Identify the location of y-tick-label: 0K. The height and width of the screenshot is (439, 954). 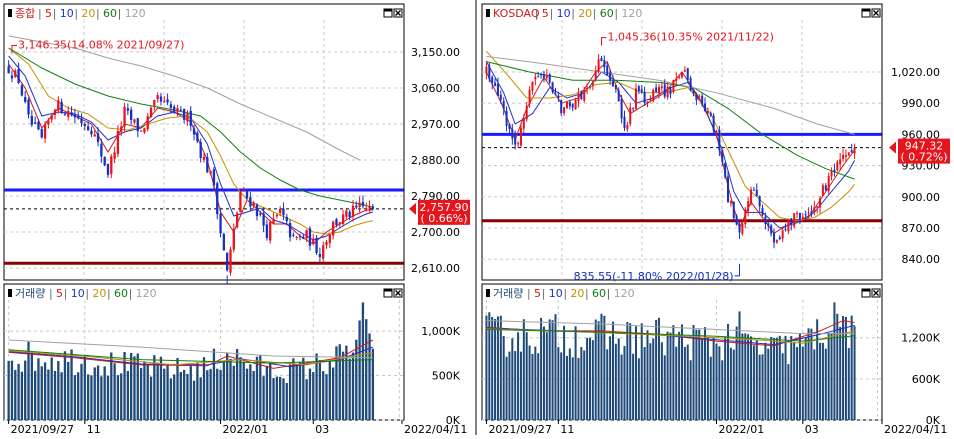
(453, 420).